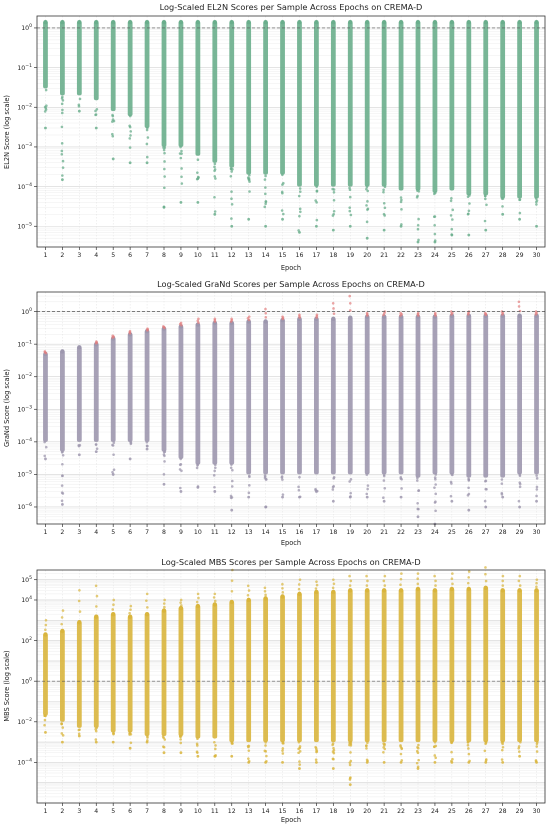  Describe the element at coordinates (367, 532) in the screenshot. I see `x-tick-label: 20` at that location.